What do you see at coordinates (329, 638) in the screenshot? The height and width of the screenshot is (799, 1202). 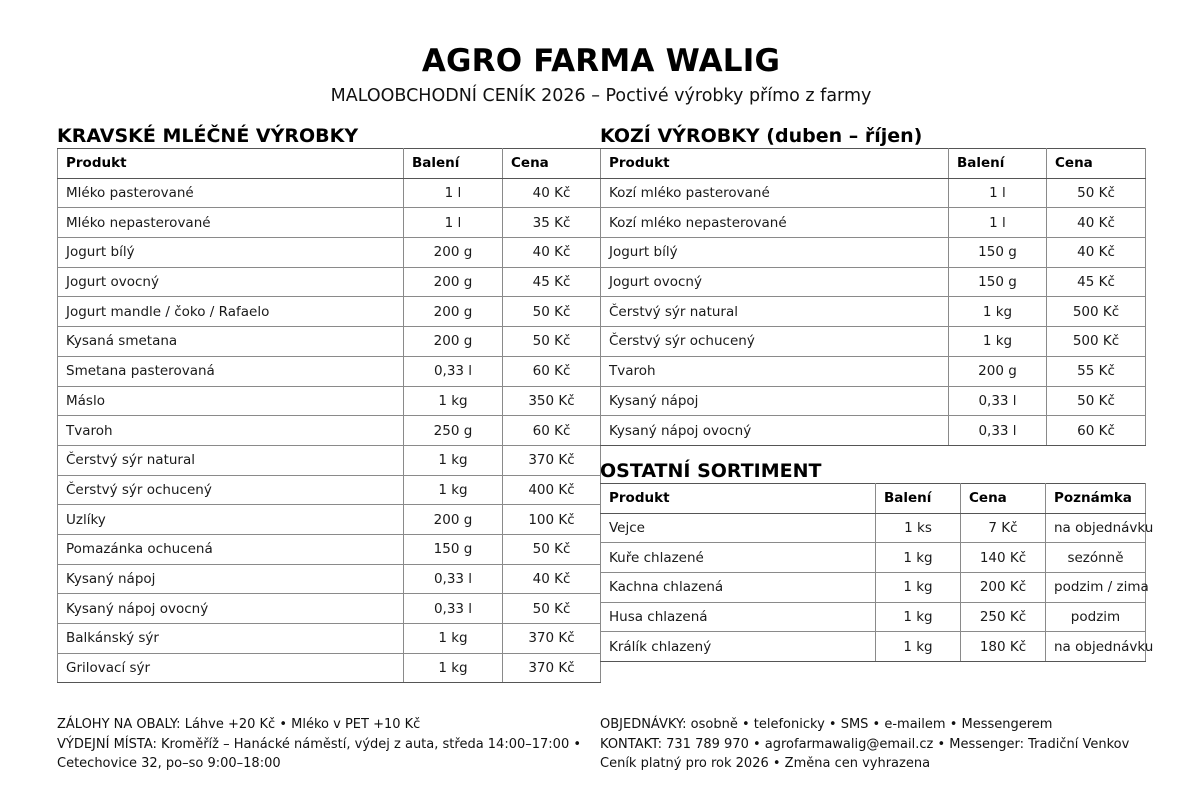 I see `table-row: Balkánský sýr 1 kg 370 Kč` at bounding box center [329, 638].